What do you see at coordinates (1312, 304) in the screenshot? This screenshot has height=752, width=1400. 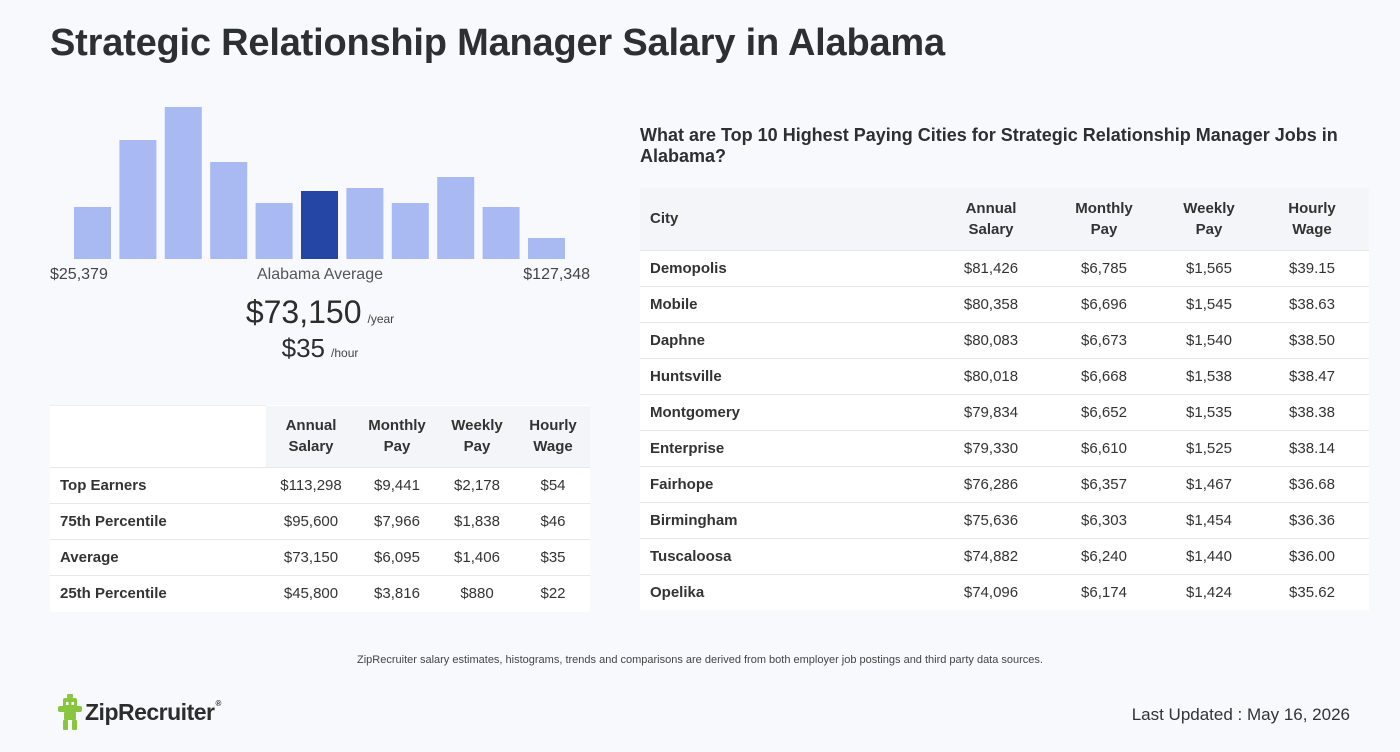 I see `hourly-wage: $38.63` at bounding box center [1312, 304].